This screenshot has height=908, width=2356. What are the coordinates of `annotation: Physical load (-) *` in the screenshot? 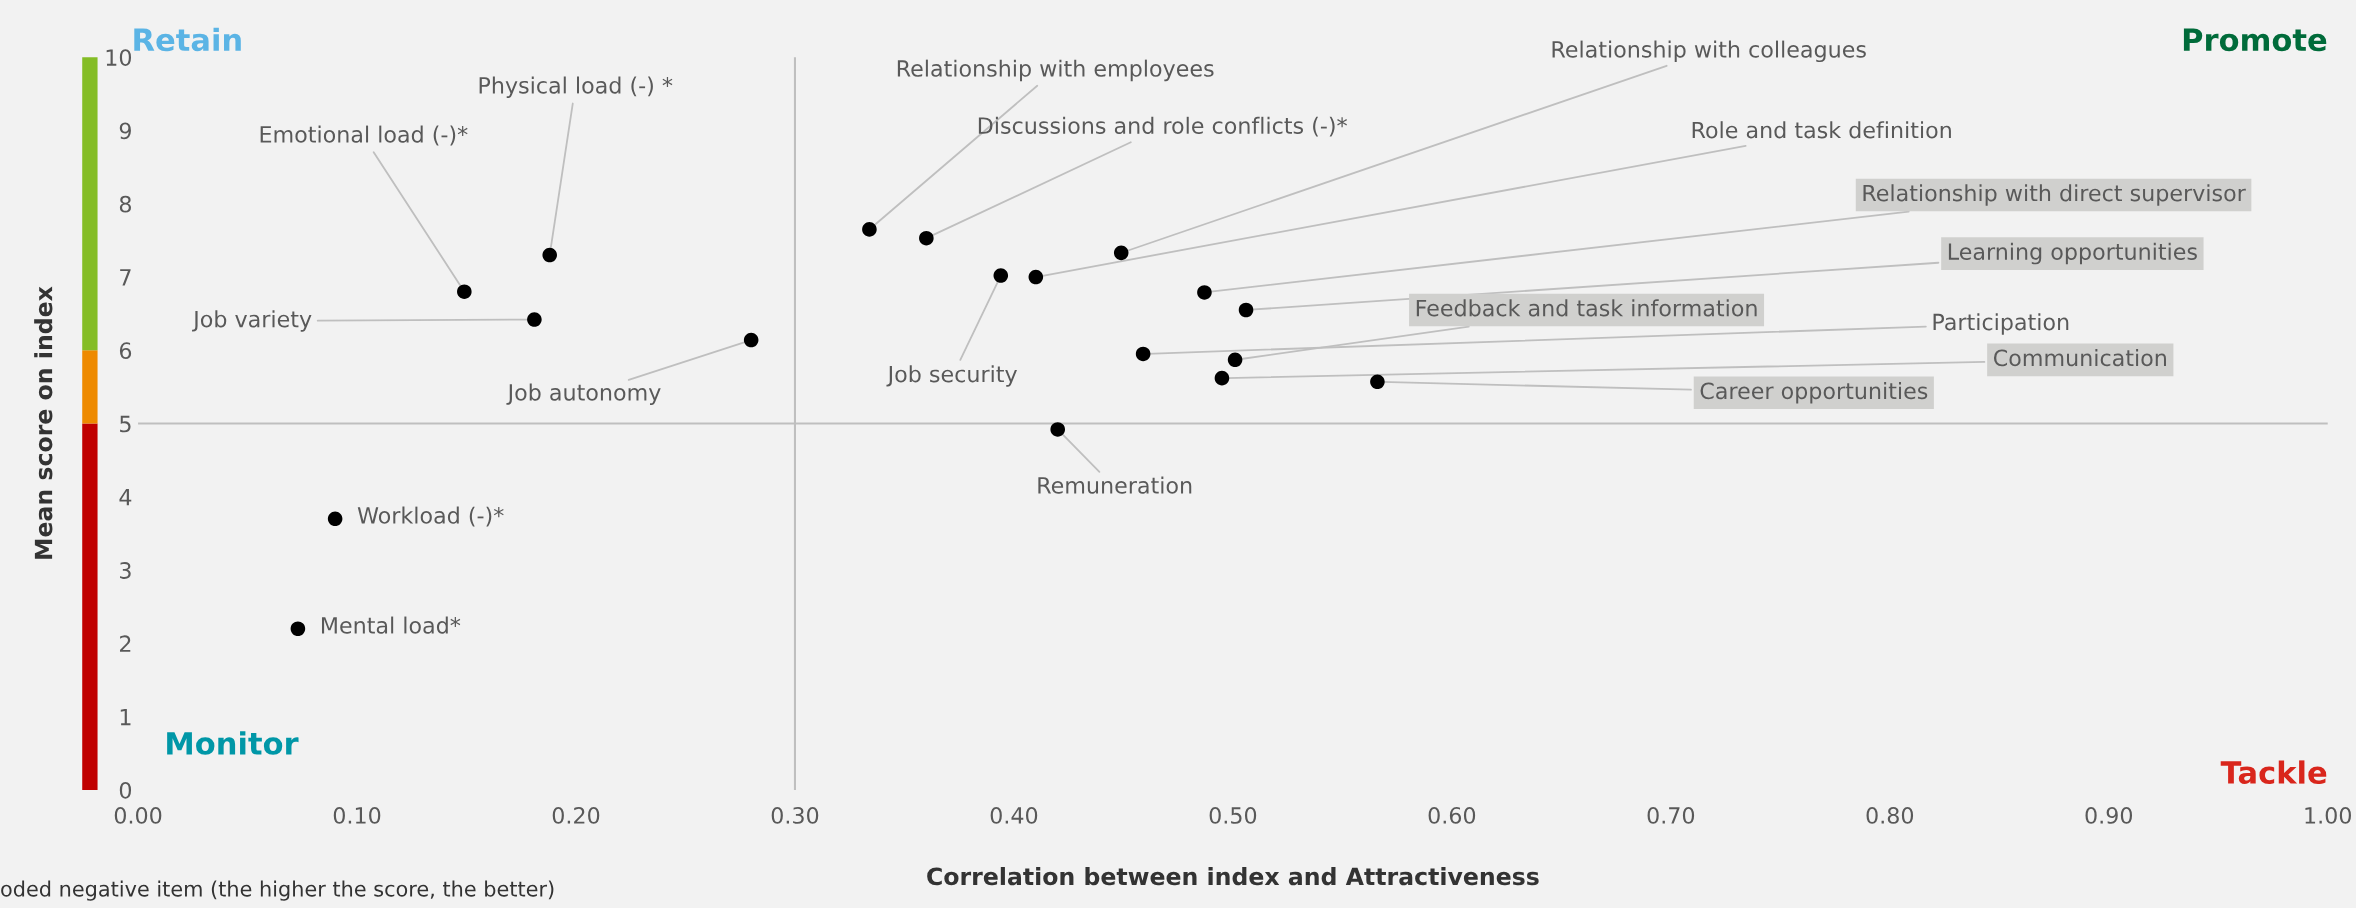 It's located at (576, 87).